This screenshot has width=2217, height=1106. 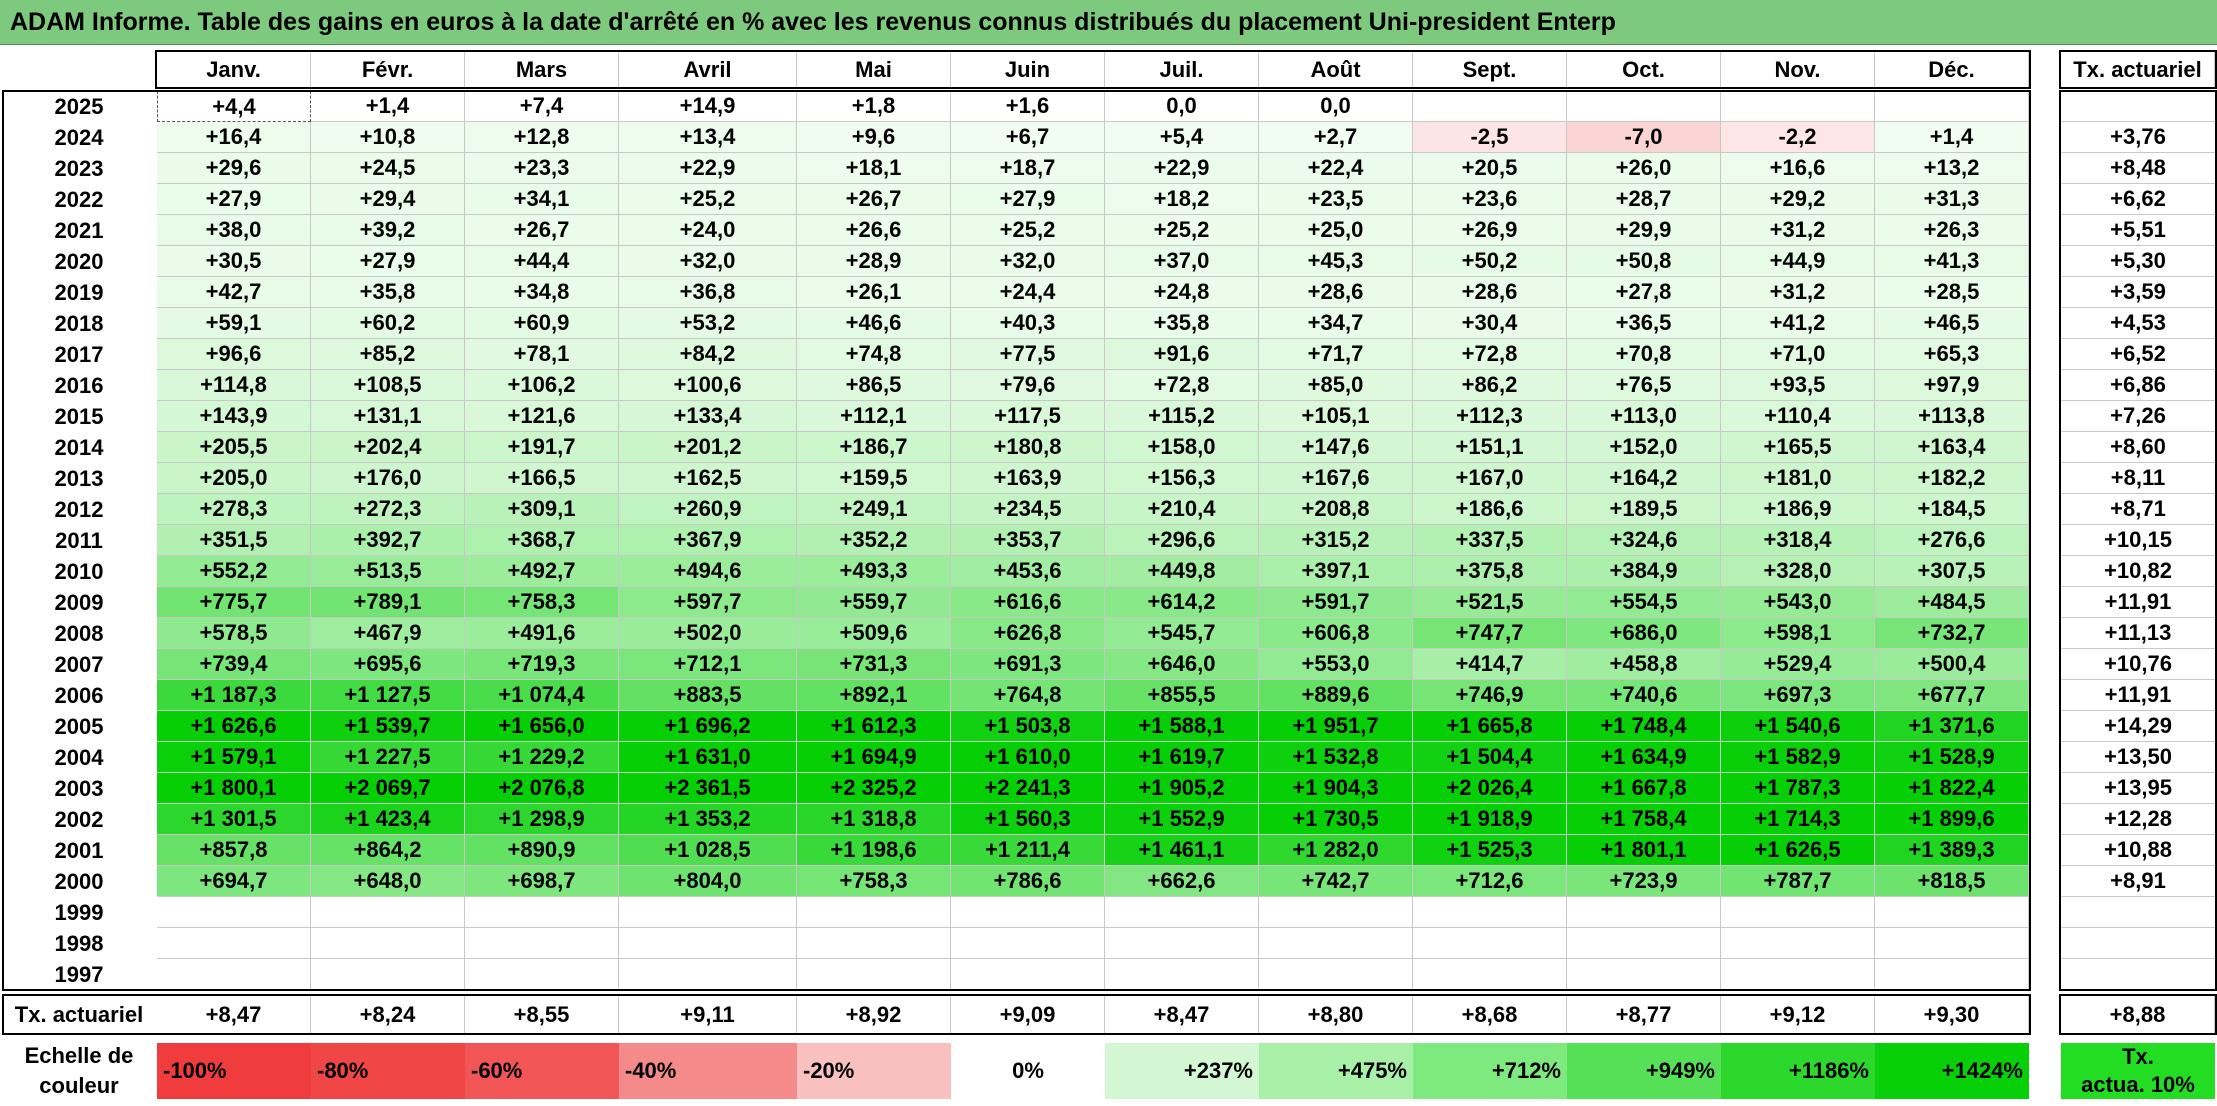 I want to click on table-cell: +367,9, so click(x=708, y=540).